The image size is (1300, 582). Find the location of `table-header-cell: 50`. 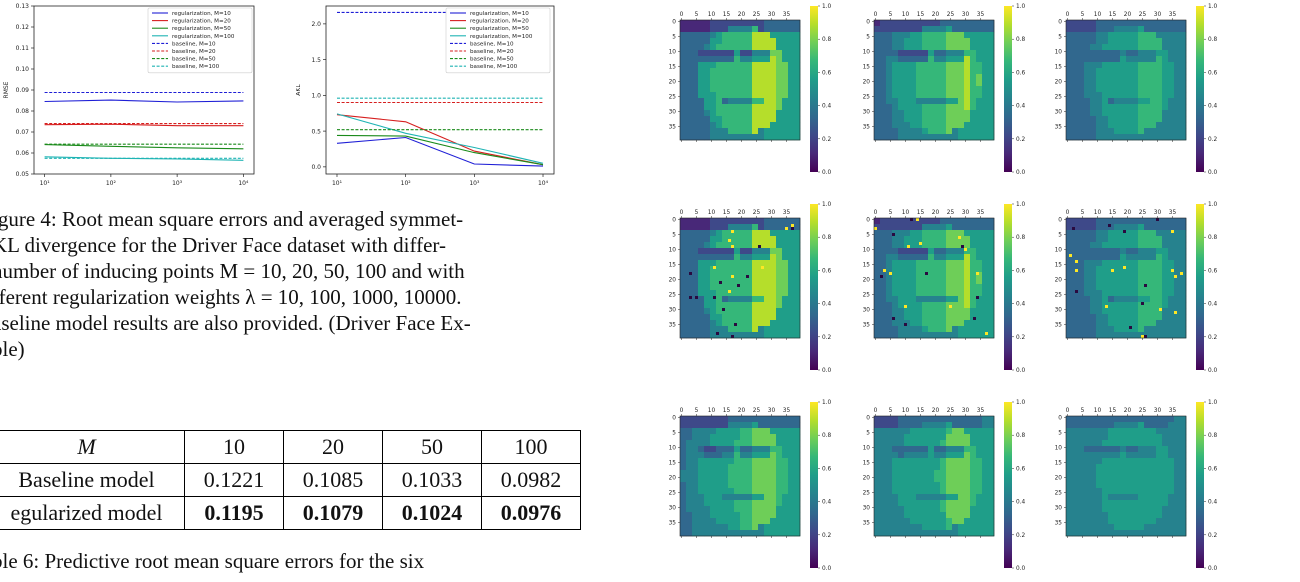

table-header-cell: 50 is located at coordinates (432, 447).